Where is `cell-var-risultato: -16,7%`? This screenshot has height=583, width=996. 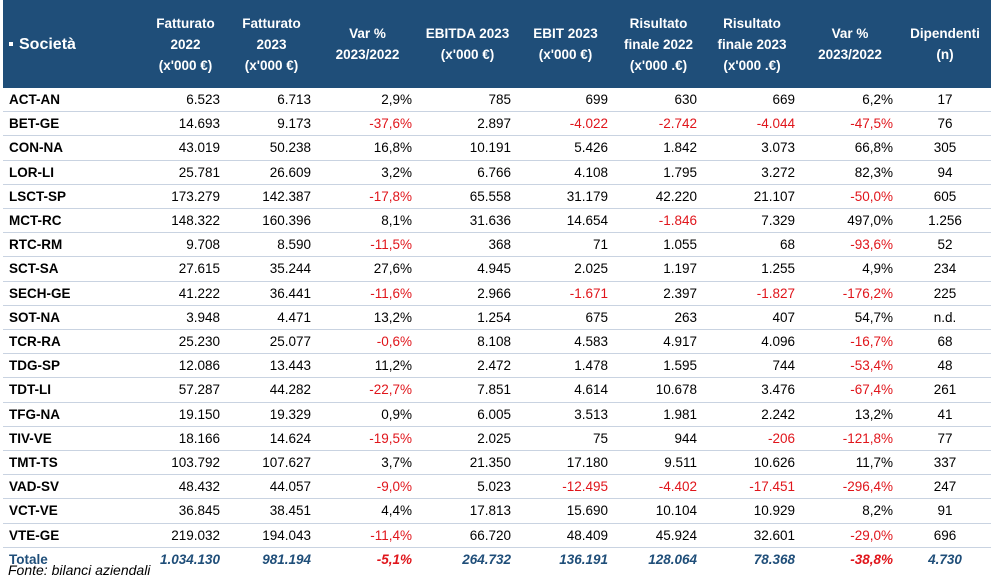
cell-var-risultato: -16,7% is located at coordinates (850, 342).